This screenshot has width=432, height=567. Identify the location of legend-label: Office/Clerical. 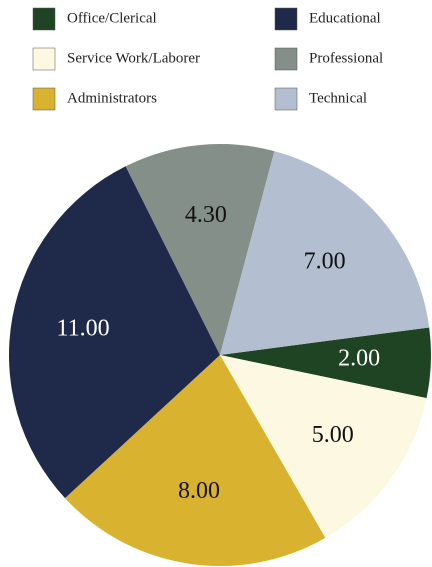
(112, 18).